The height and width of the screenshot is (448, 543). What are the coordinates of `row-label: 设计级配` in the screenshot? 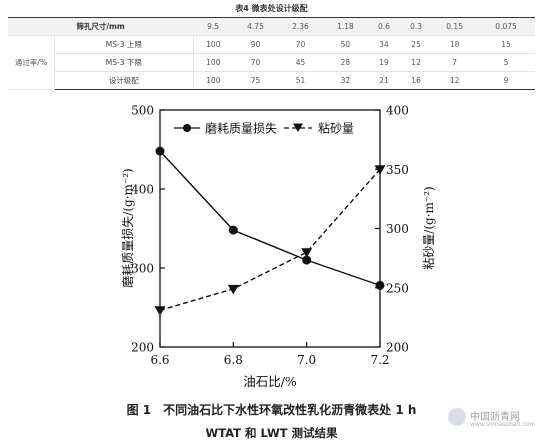 It's located at (124, 80).